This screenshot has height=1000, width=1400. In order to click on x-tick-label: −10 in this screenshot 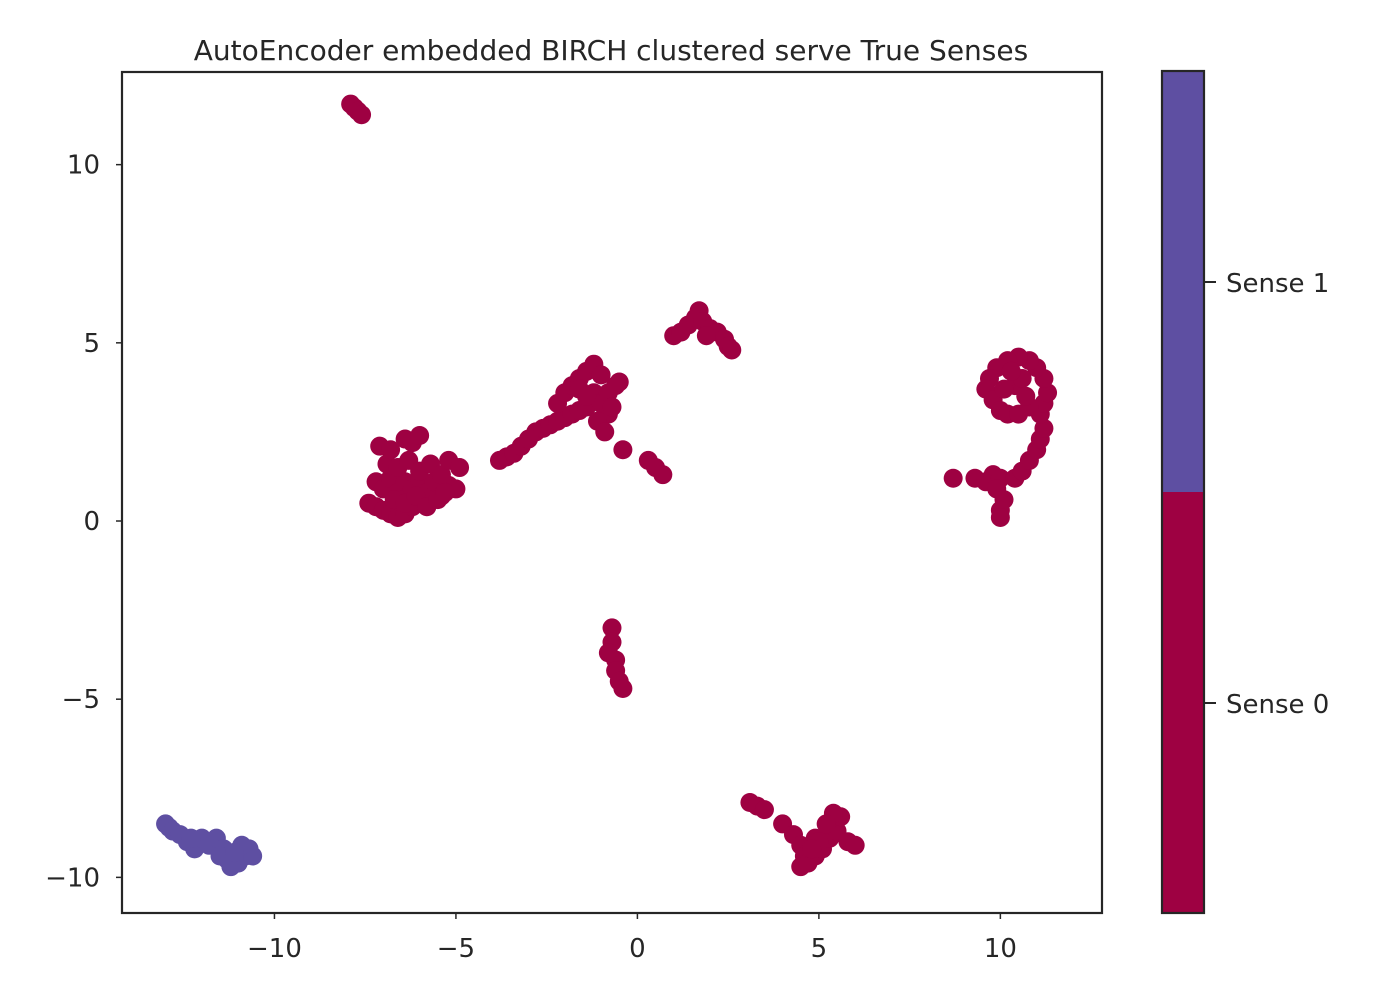, I will do `click(274, 949)`.